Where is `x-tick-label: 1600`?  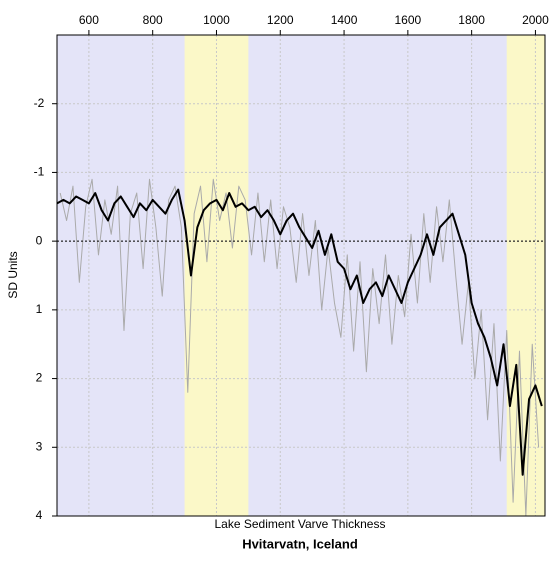 x-tick-label: 1600 is located at coordinates (407, 20).